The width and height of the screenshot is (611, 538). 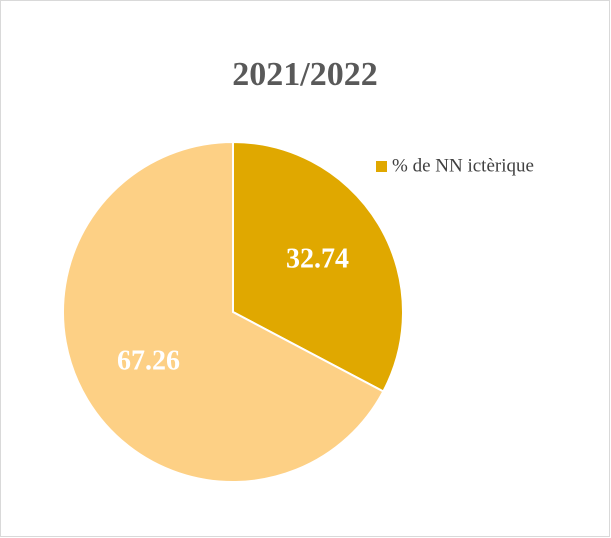 I want to click on pie-slice, so click(x=318, y=266).